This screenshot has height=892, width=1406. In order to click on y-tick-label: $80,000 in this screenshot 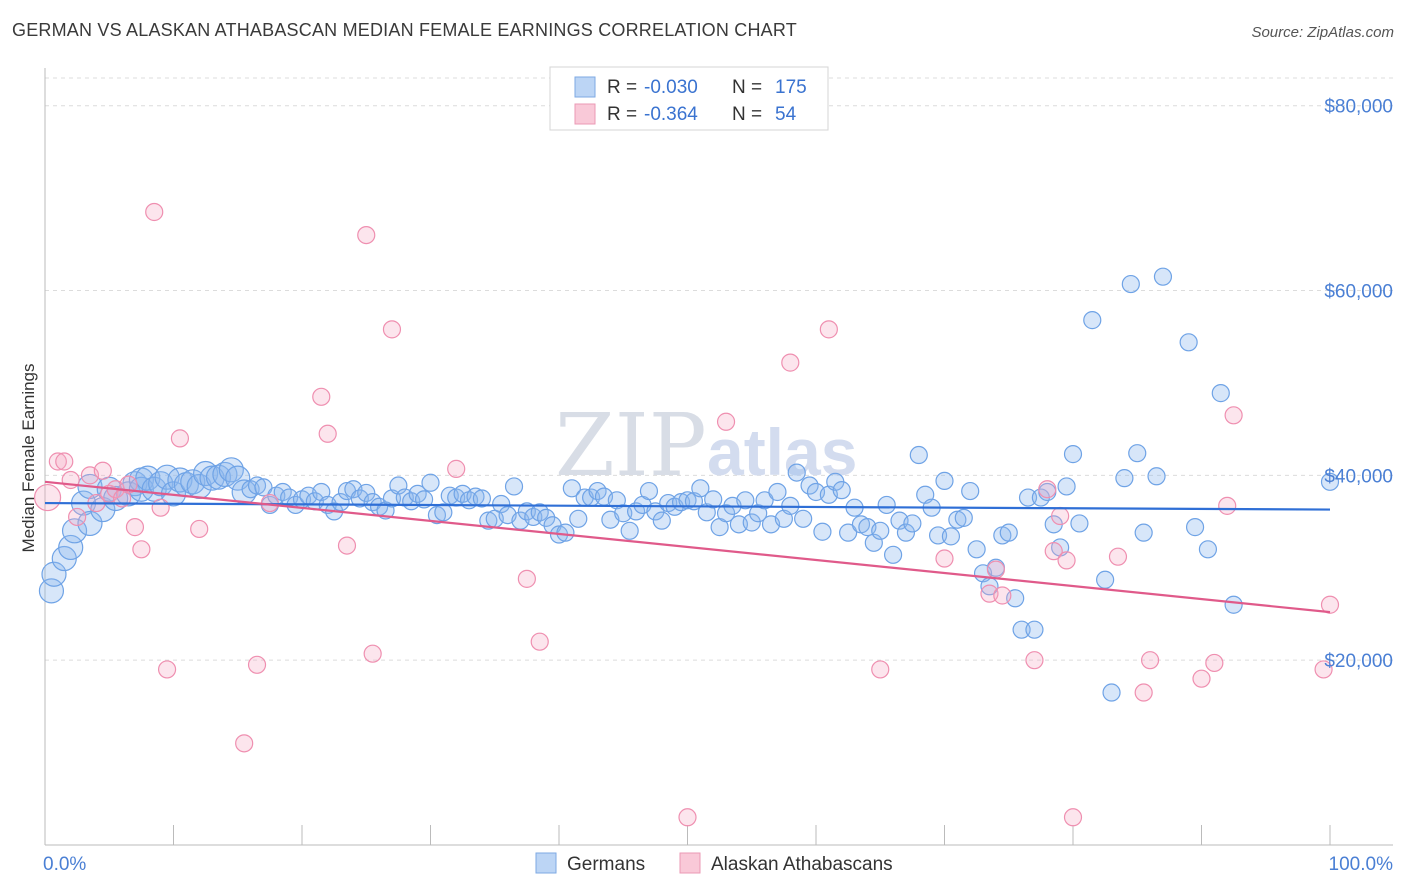, I will do `click(1358, 107)`.